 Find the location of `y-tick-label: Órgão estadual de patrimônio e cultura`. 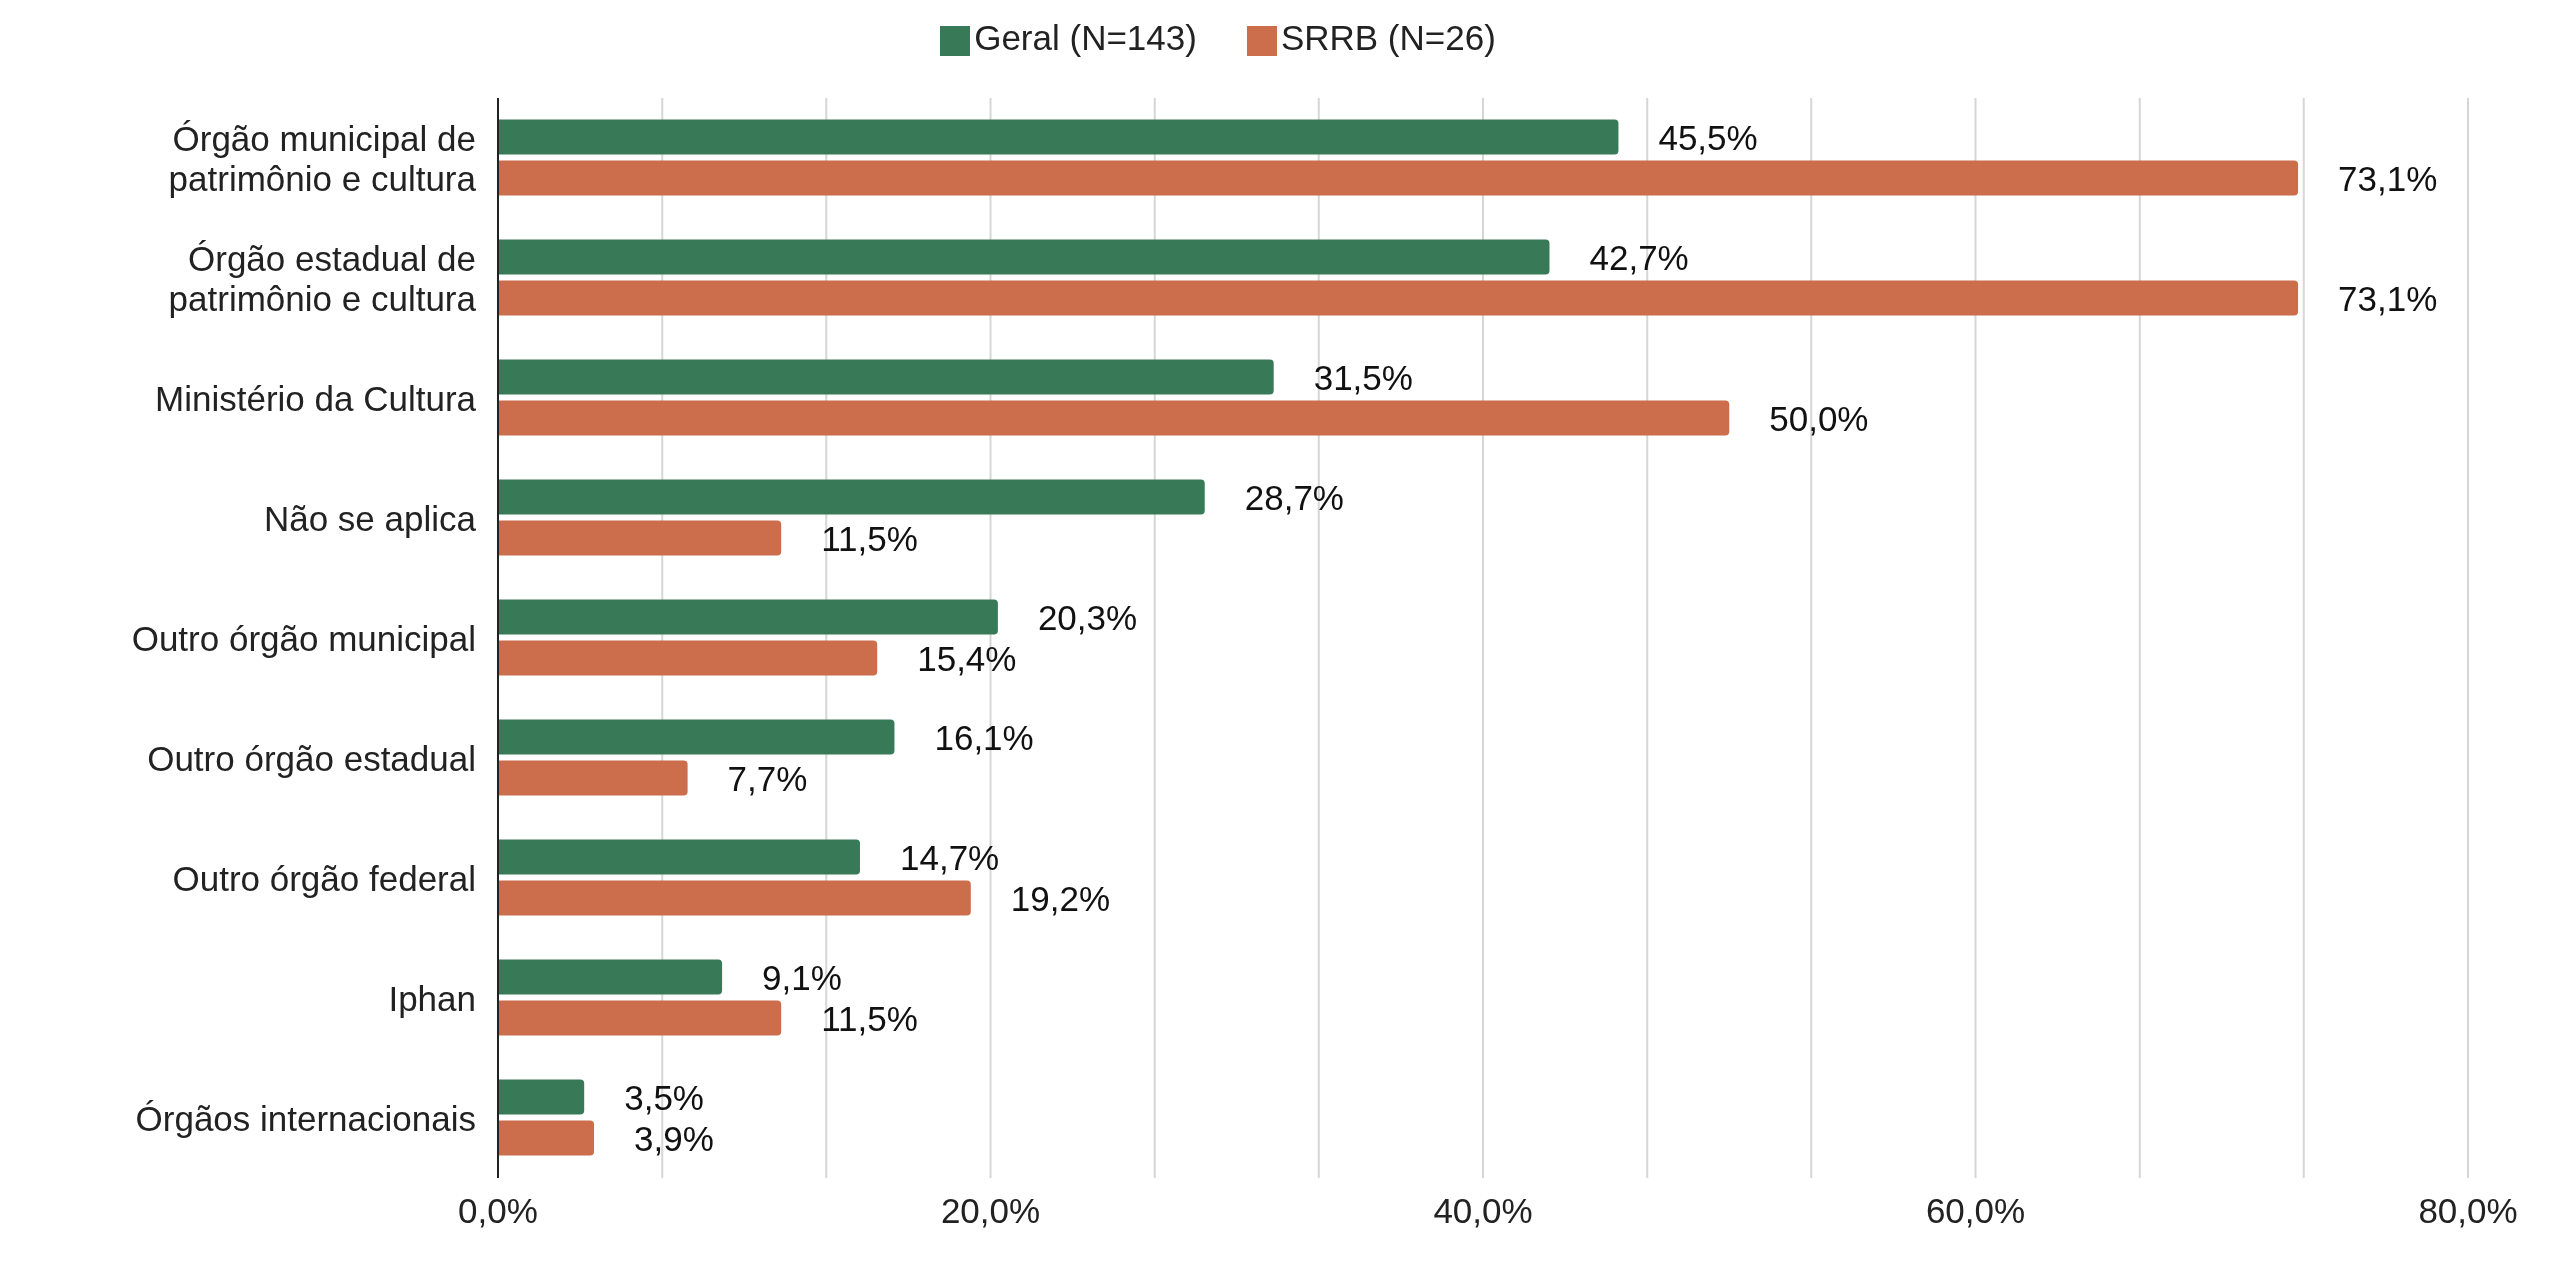

y-tick-label: Órgão estadual de patrimônio e cultura is located at coordinates (322, 278).